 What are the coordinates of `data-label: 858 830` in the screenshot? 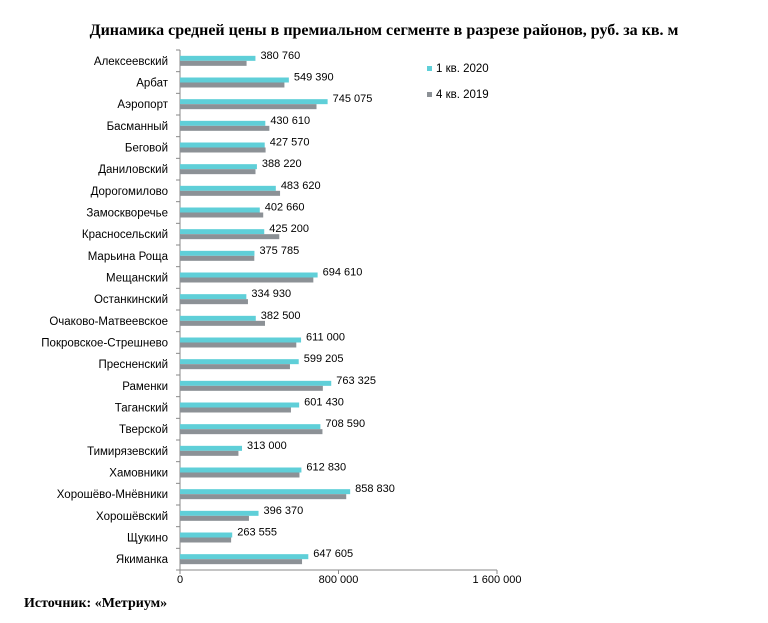 It's located at (375, 489).